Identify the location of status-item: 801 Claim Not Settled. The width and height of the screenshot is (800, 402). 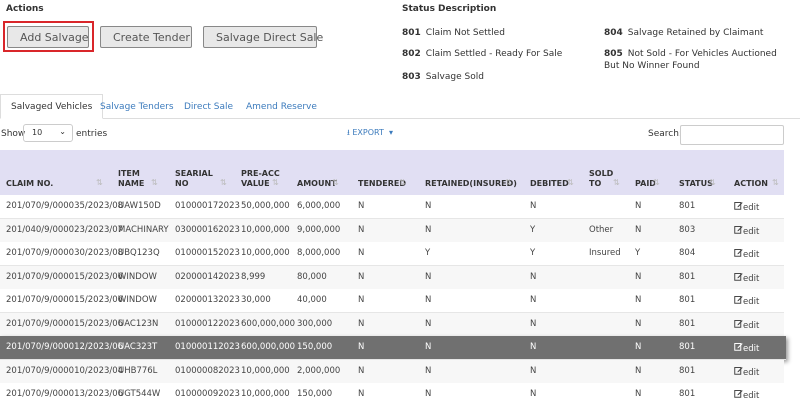
(497, 33).